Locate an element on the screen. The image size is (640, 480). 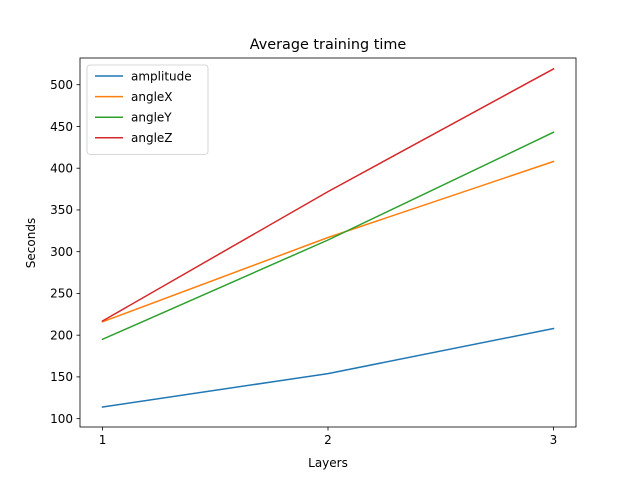
legend: amplitude angleX angleY angleZ is located at coordinates (147, 109).